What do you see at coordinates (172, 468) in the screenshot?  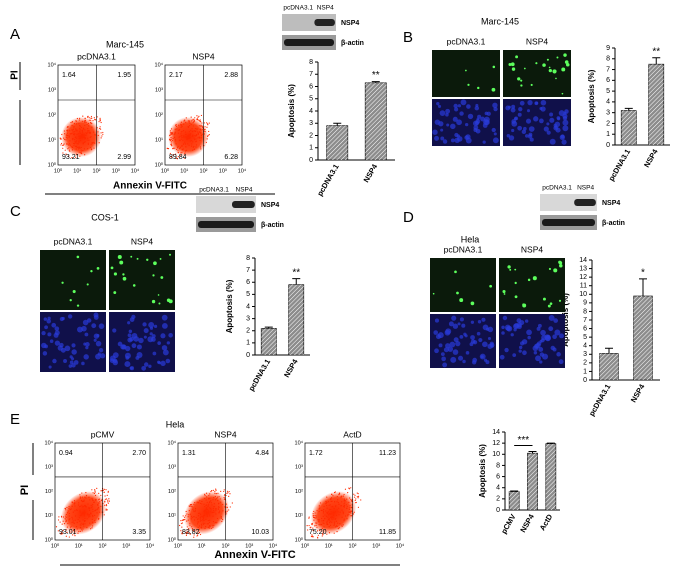 I see `flow-tick: 10³` at bounding box center [172, 468].